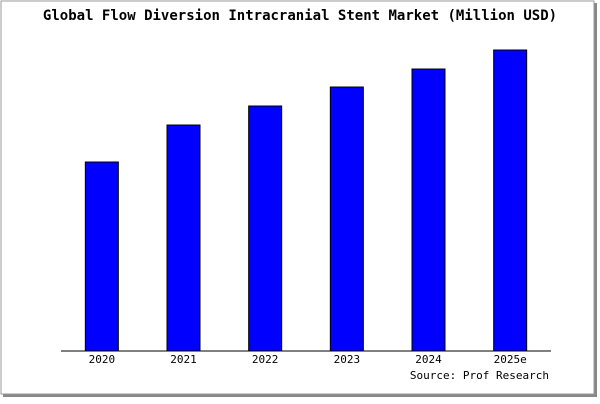 This screenshot has width=600, height=404. I want to click on source-note: Source: Prof Research, so click(479, 375).